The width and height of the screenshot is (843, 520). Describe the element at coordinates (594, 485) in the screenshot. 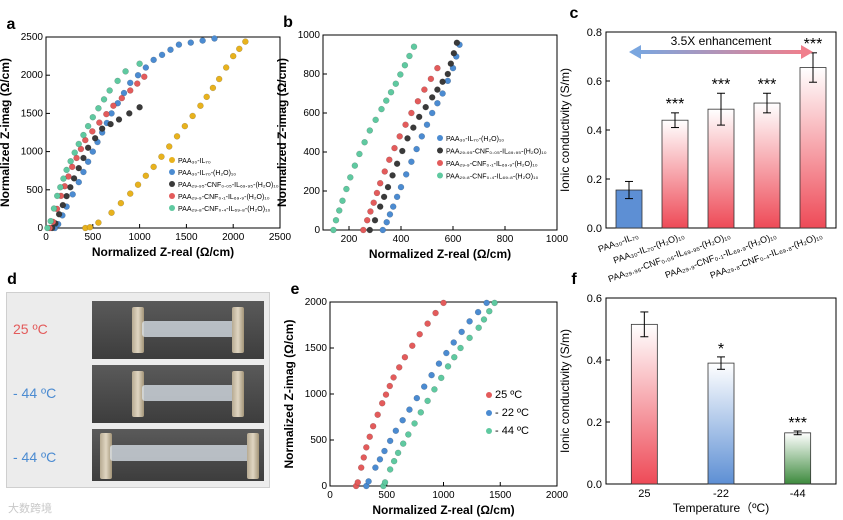

I see `y-tick-label: 0.0` at that location.